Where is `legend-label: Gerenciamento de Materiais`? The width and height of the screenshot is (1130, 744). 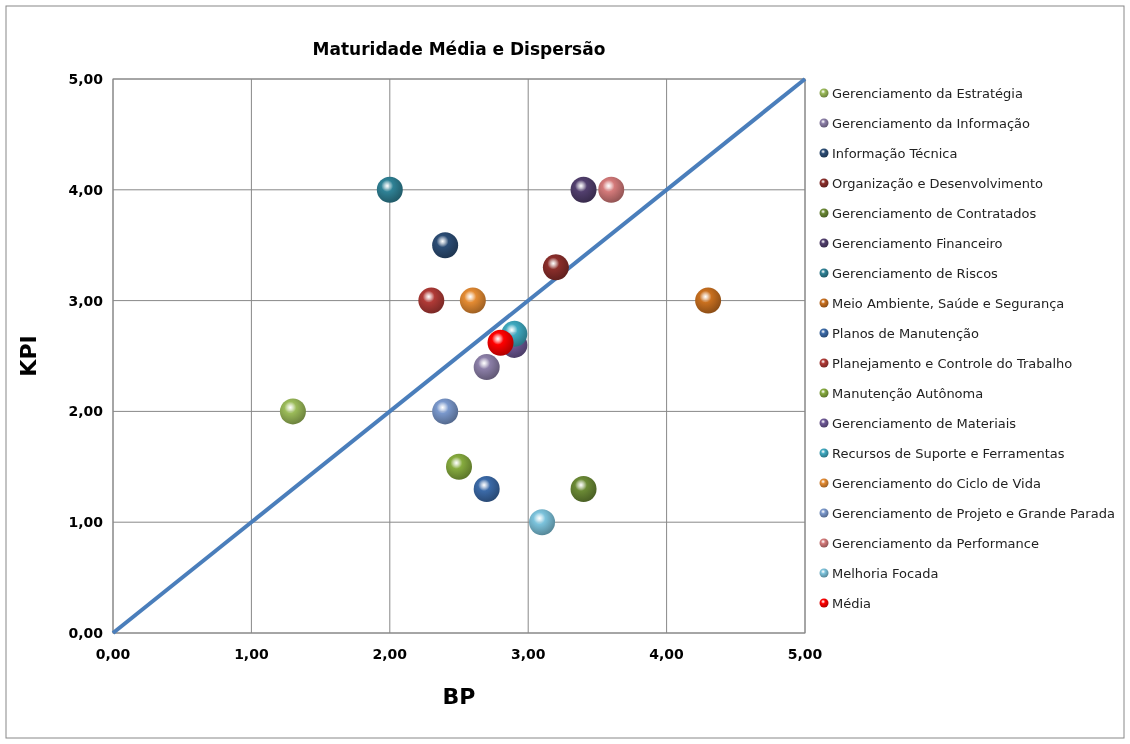 legend-label: Gerenciamento de Materiais is located at coordinates (924, 423).